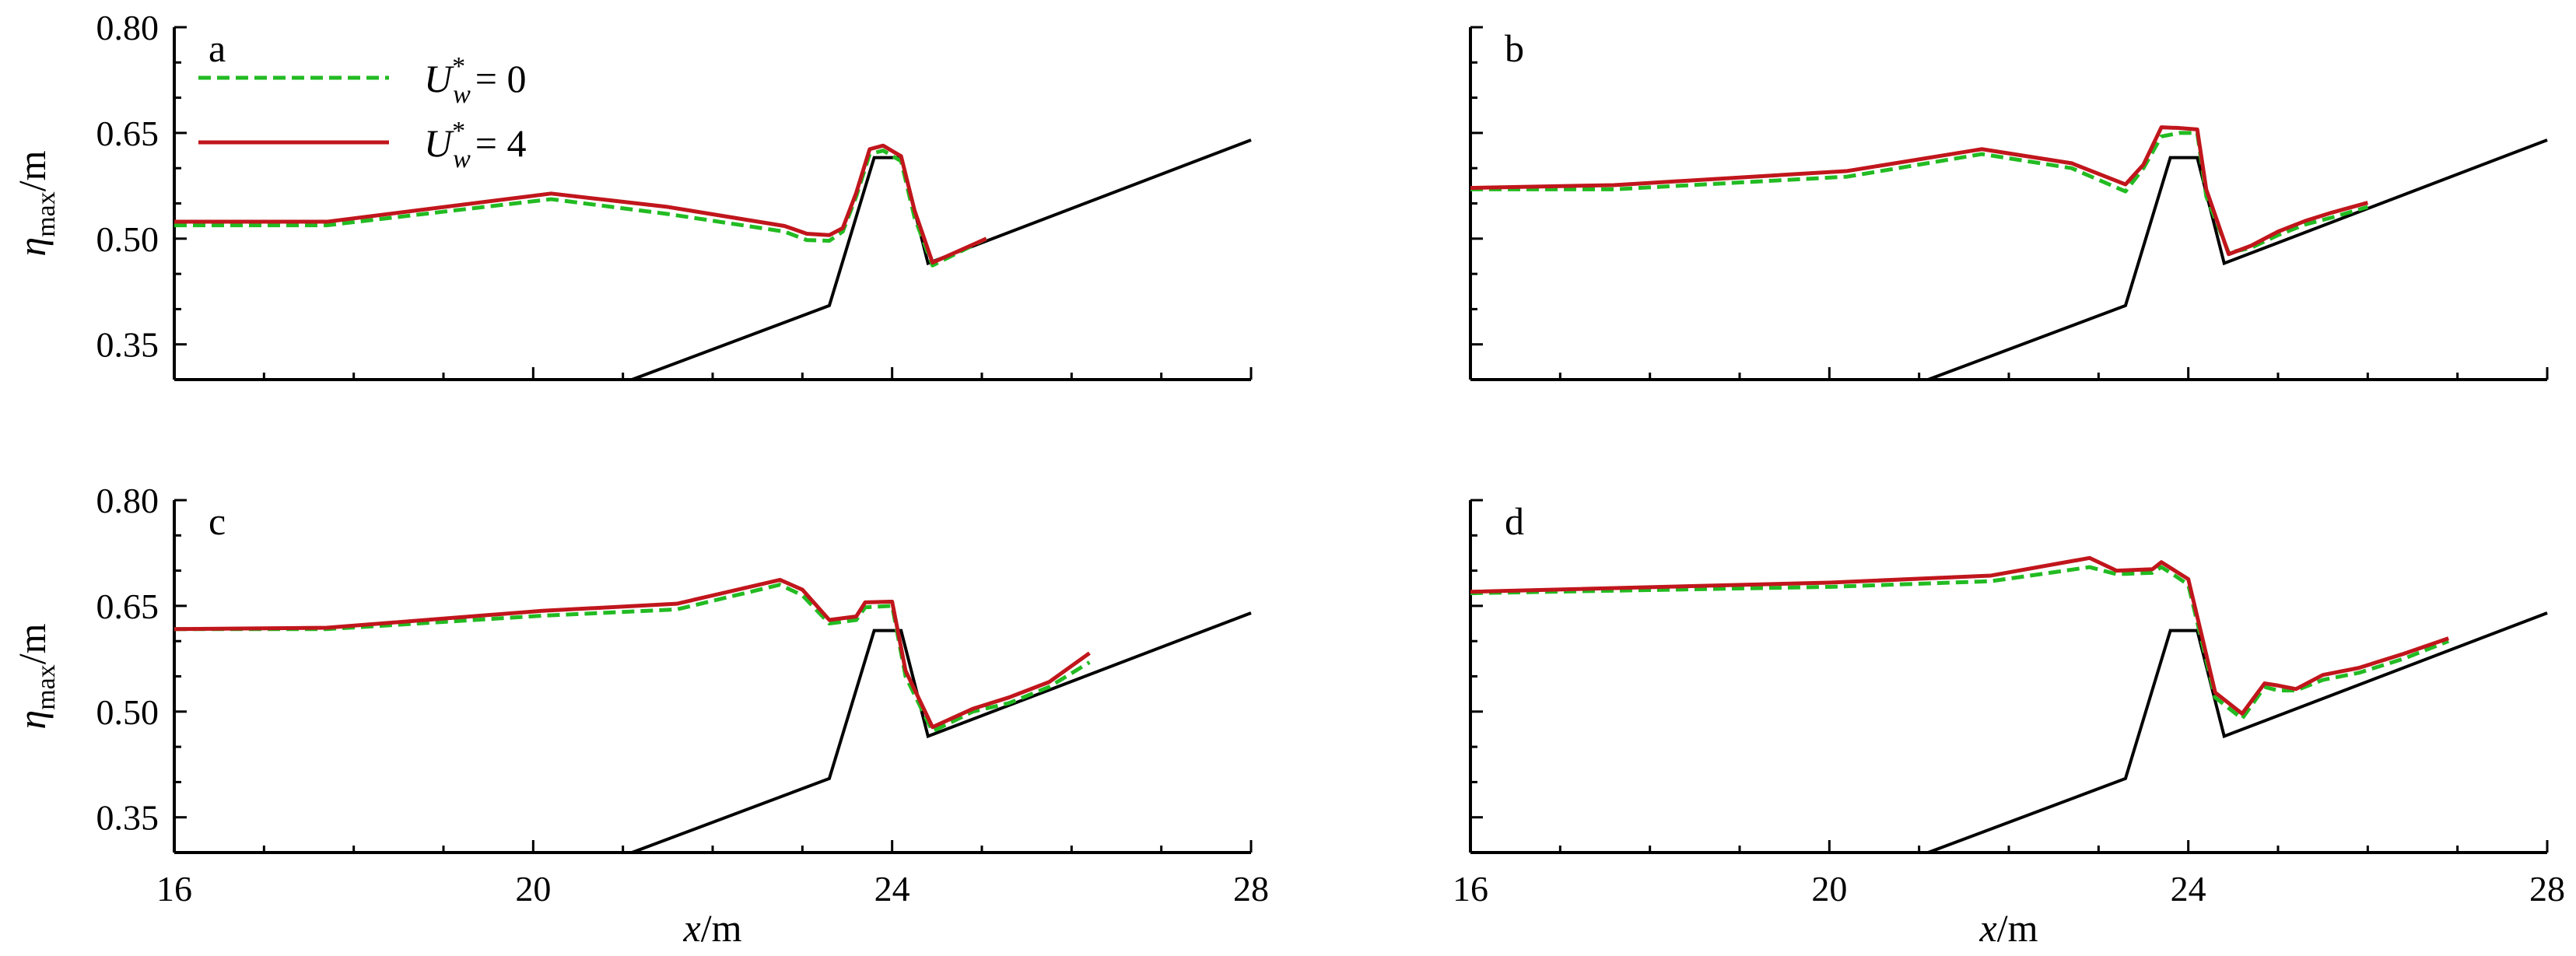  Describe the element at coordinates (35, 439) in the screenshot. I see `y-axis-titles: ηmax/m ηmax/m` at that location.